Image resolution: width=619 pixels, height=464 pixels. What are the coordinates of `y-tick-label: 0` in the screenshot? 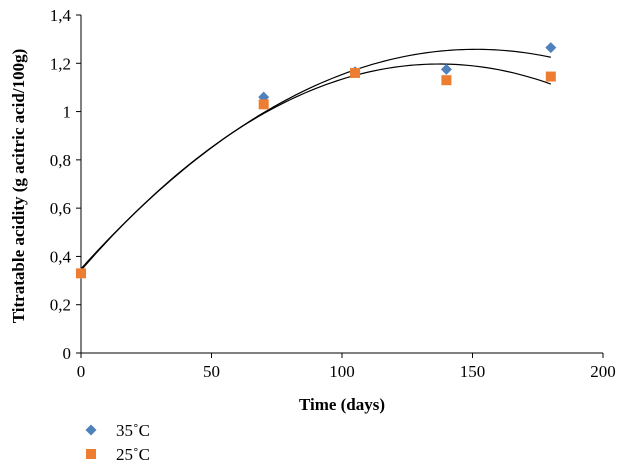 It's located at (67, 353).